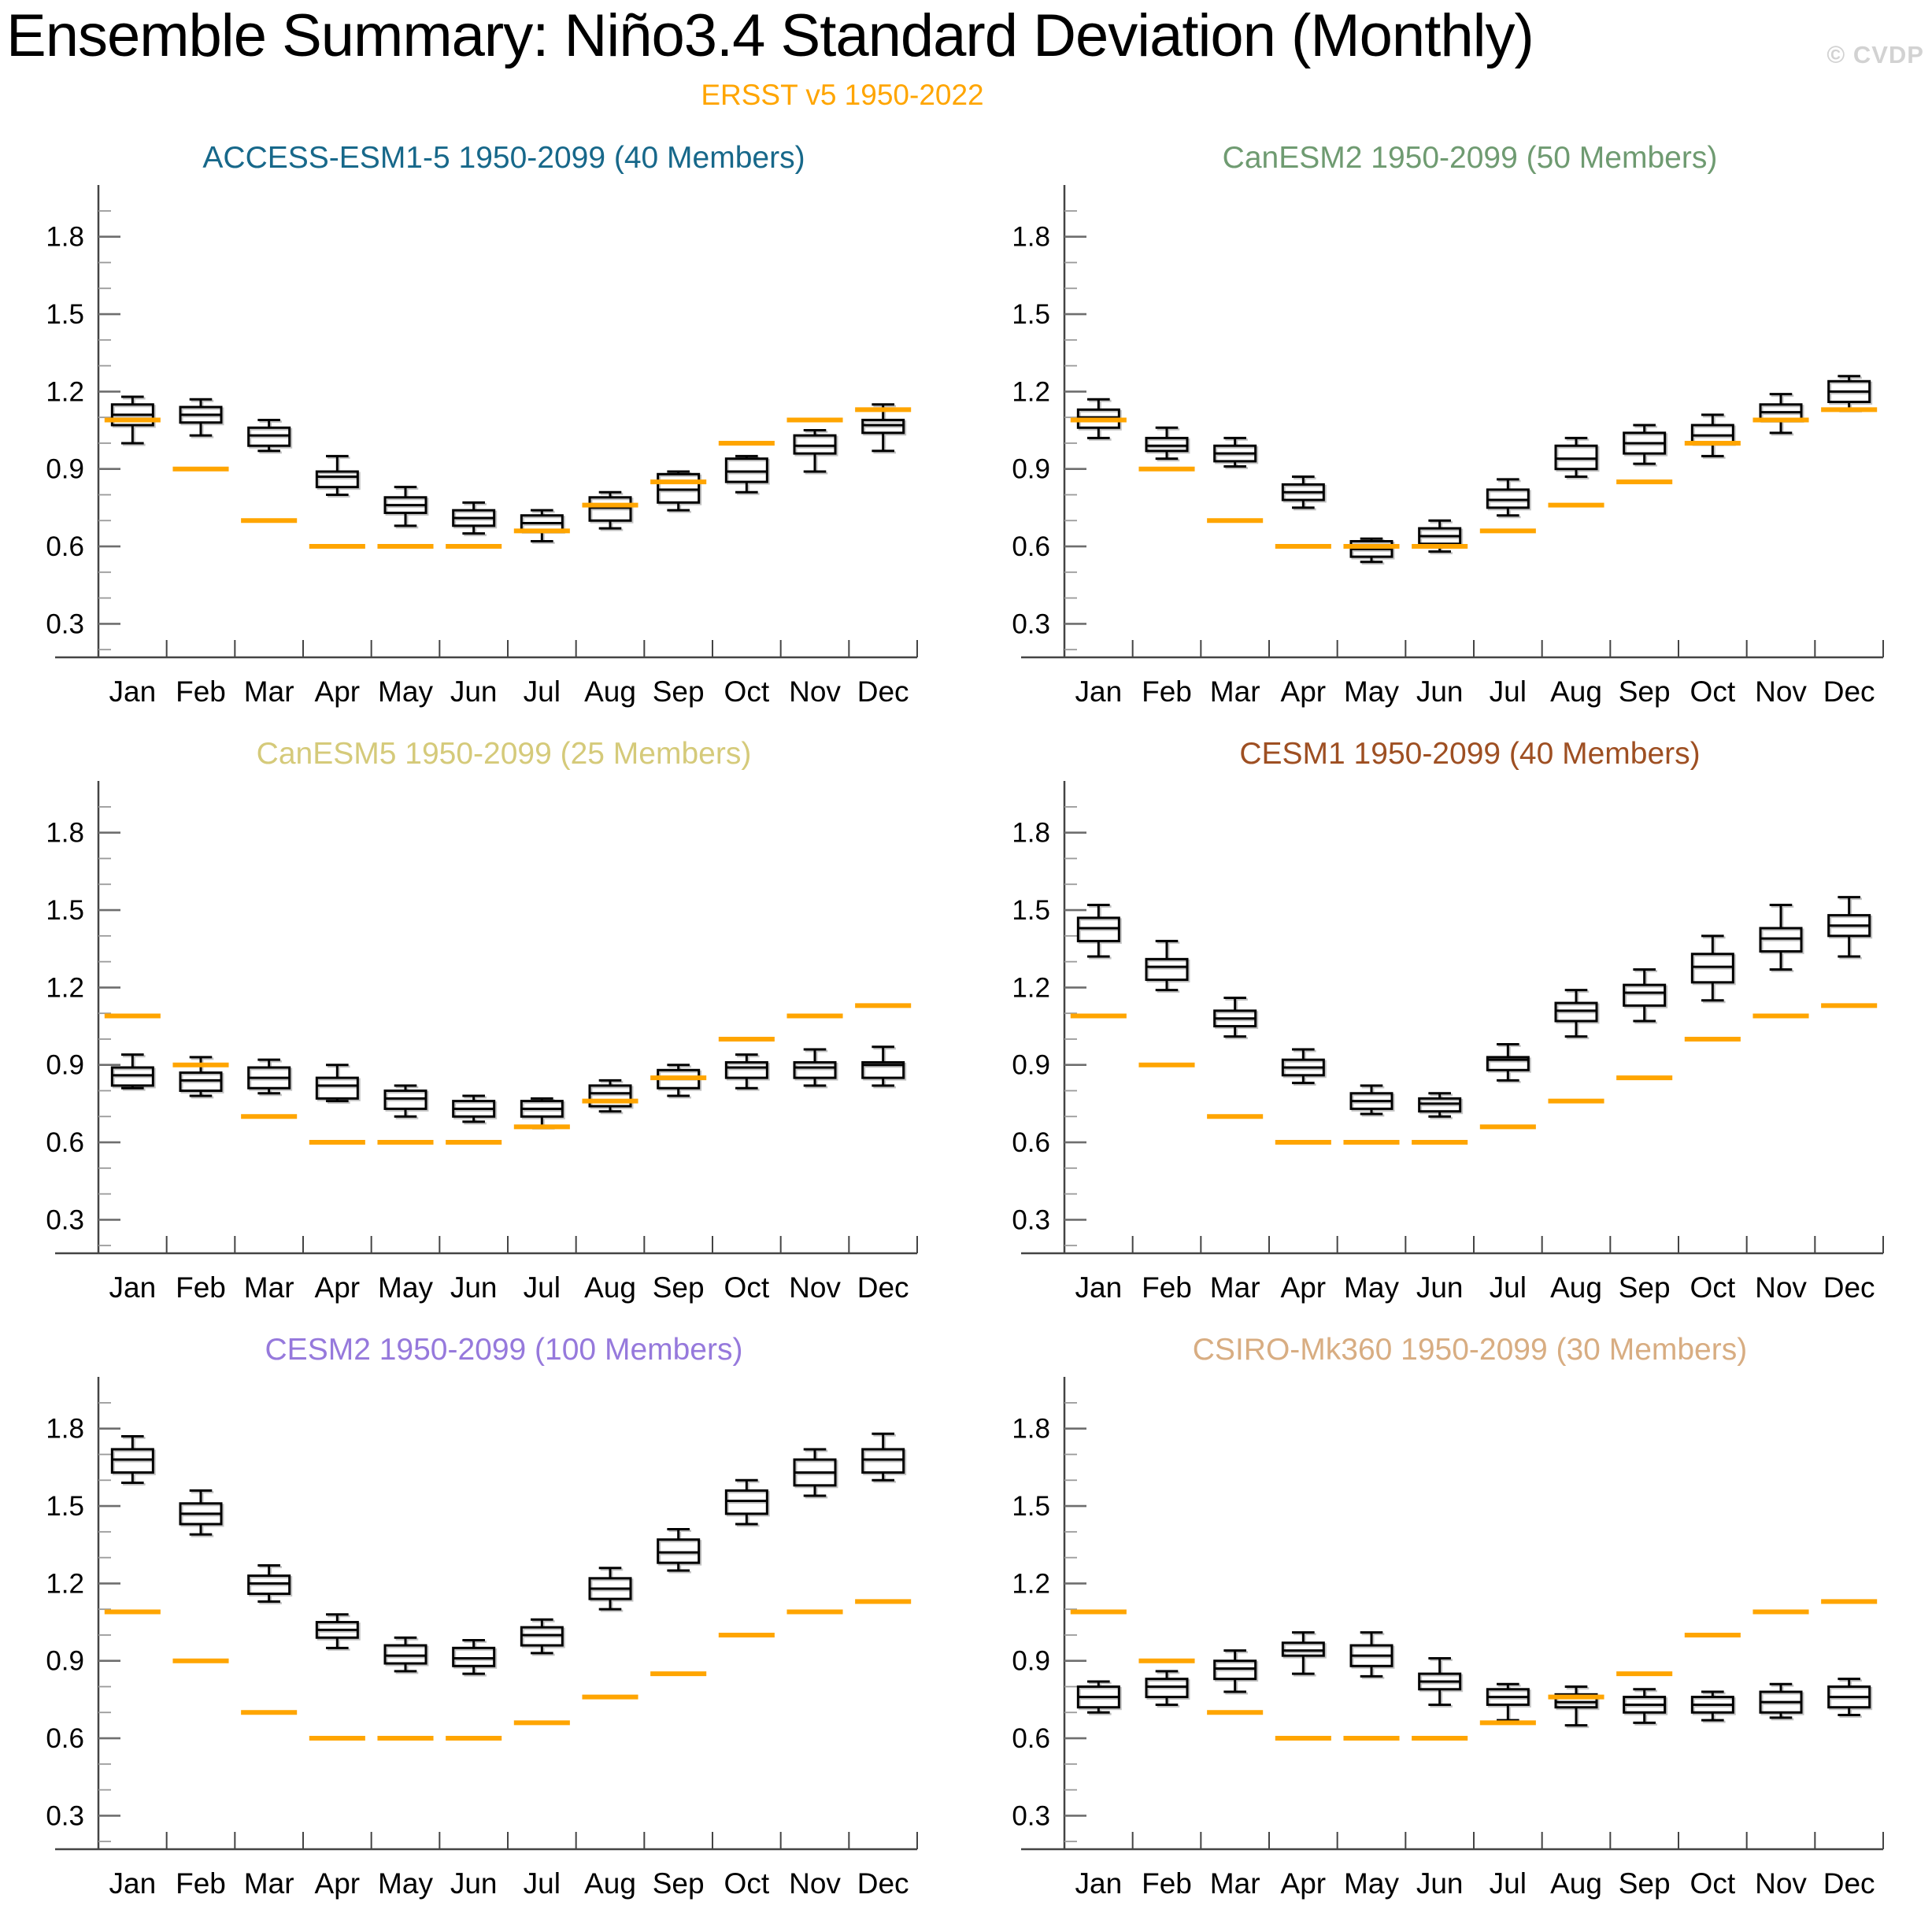 The image size is (1932, 1924). What do you see at coordinates (1508, 1702) in the screenshot?
I see `boxplot-jul` at bounding box center [1508, 1702].